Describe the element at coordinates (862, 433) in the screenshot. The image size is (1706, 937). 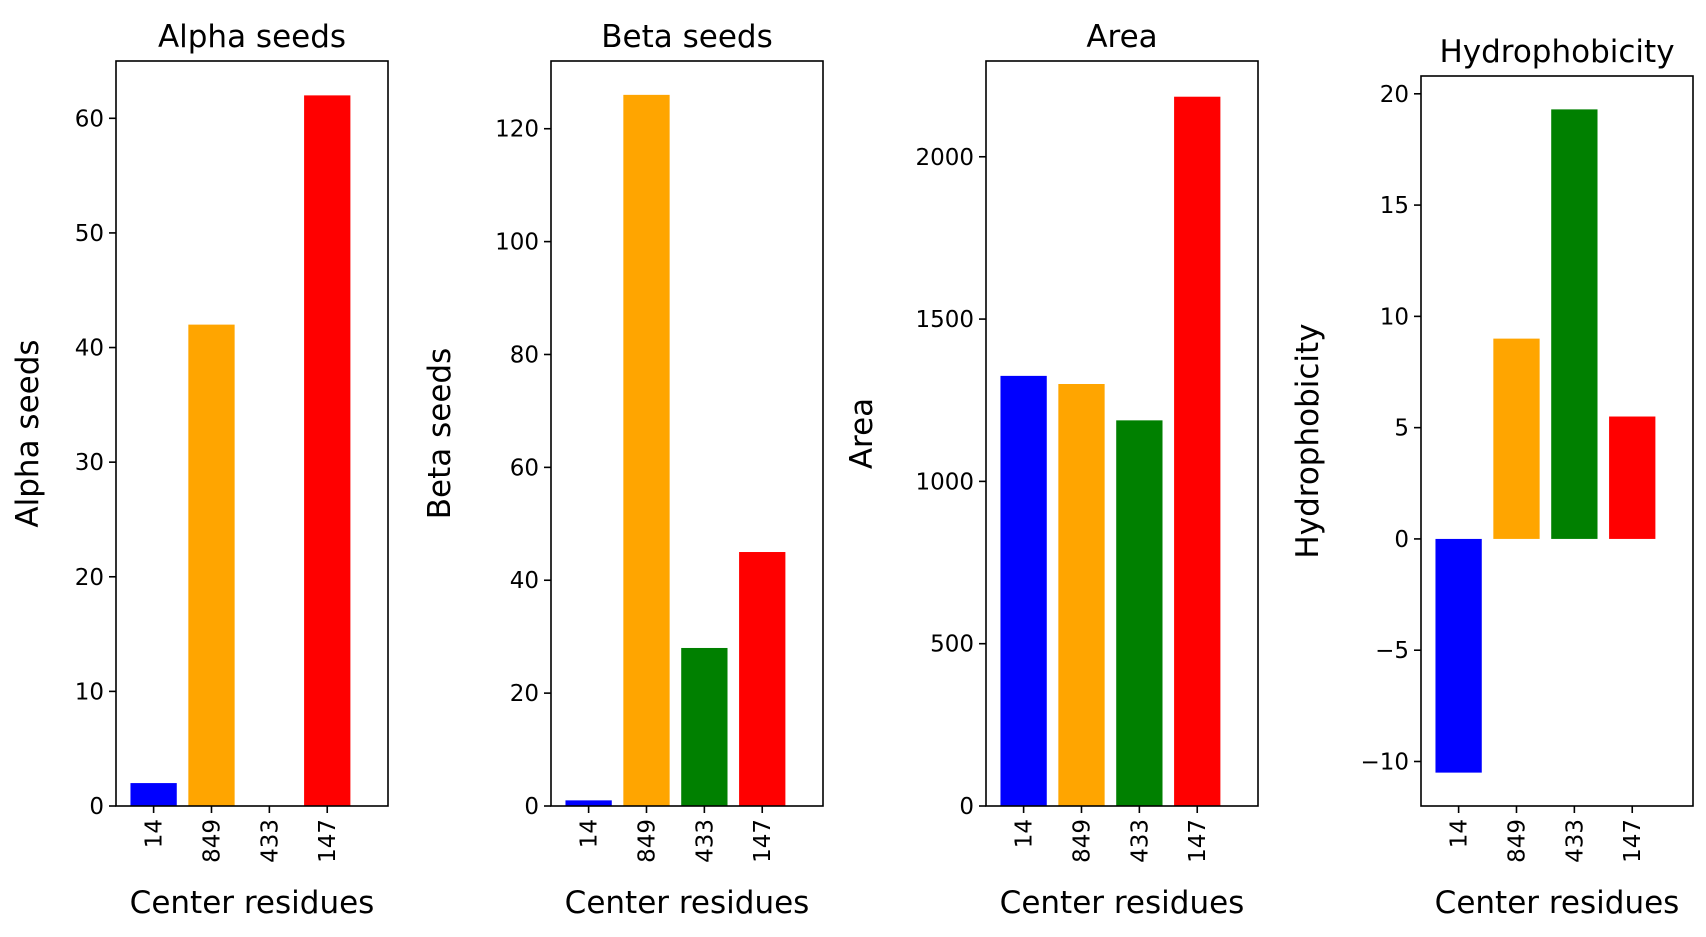
I see `y-axis-label: Area` at that location.